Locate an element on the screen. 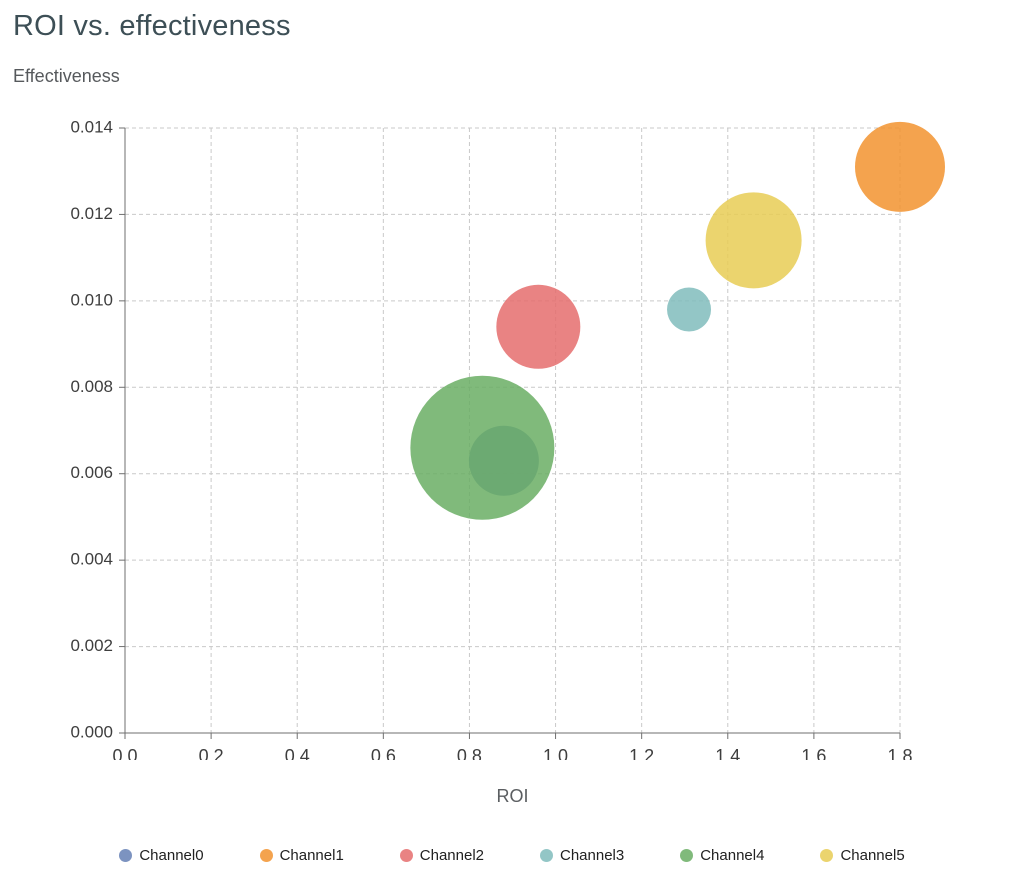 This screenshot has height=878, width=1024. bubble-channel3 is located at coordinates (689, 309).